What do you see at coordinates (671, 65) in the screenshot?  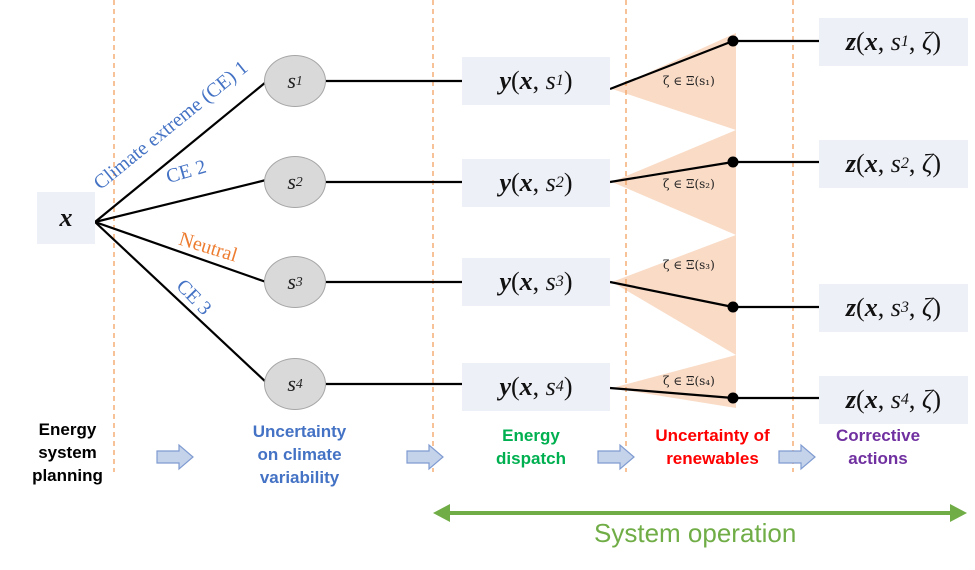 I see `edge-dispatch1-node` at bounding box center [671, 65].